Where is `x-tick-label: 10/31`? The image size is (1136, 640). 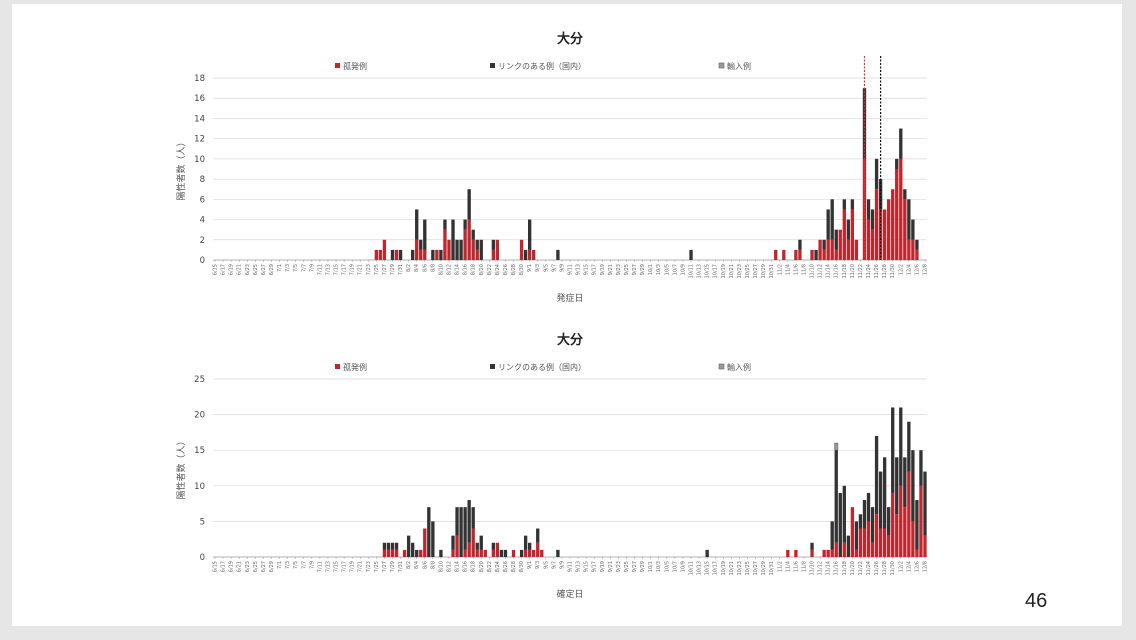 x-tick-label: 10/31 is located at coordinates (772, 271).